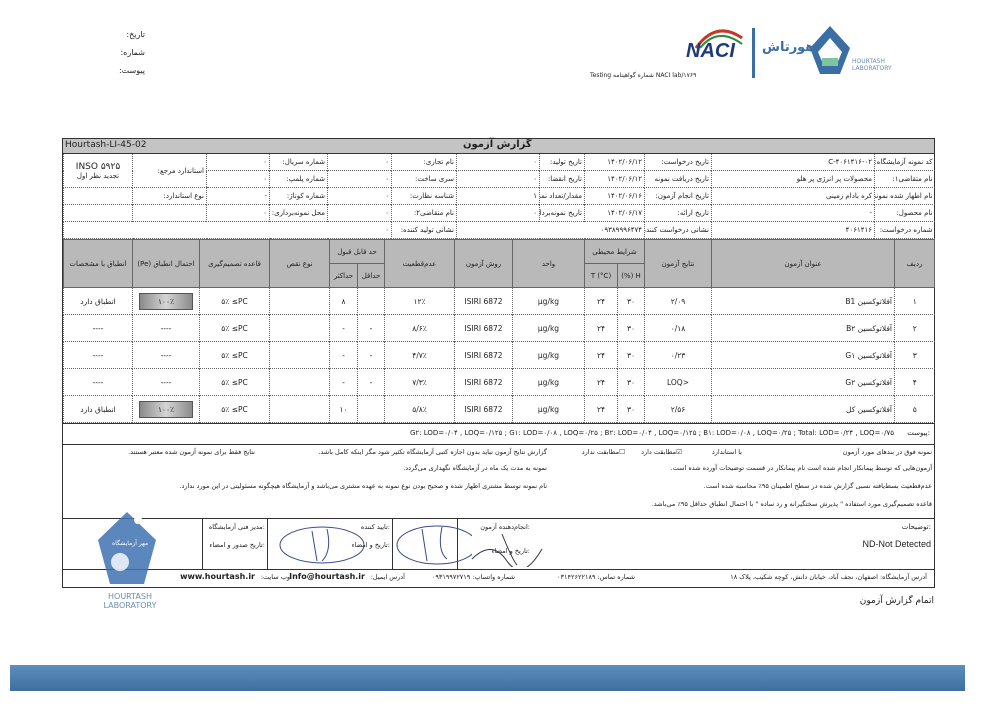  What do you see at coordinates (678, 382) in the screenshot?
I see `test-result: <LOQ` at bounding box center [678, 382].